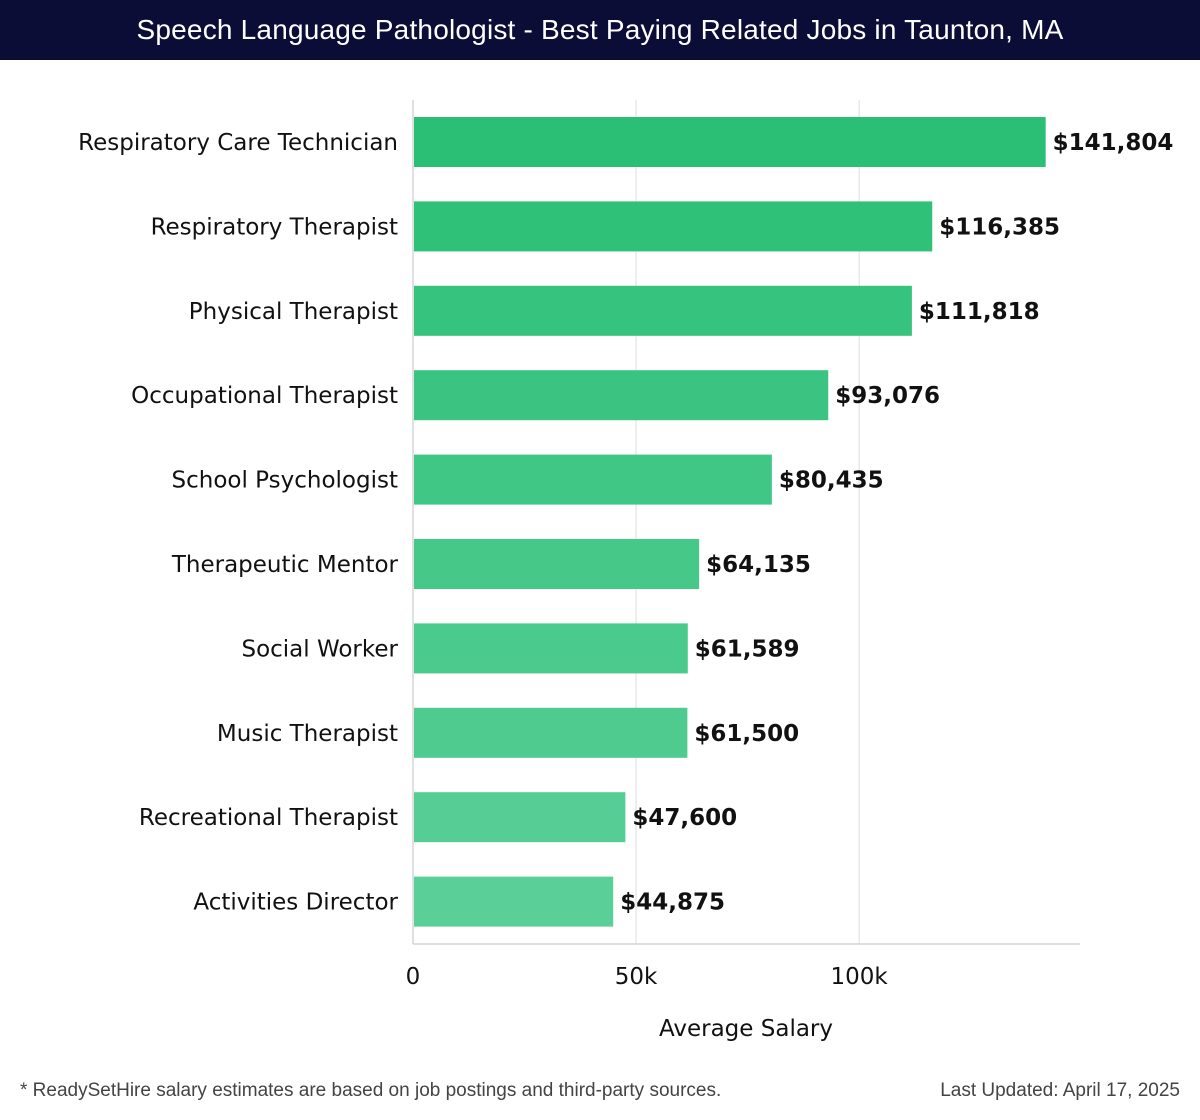 This screenshot has width=1200, height=1120. What do you see at coordinates (672, 903) in the screenshot?
I see `value-label: $44,875` at bounding box center [672, 903].